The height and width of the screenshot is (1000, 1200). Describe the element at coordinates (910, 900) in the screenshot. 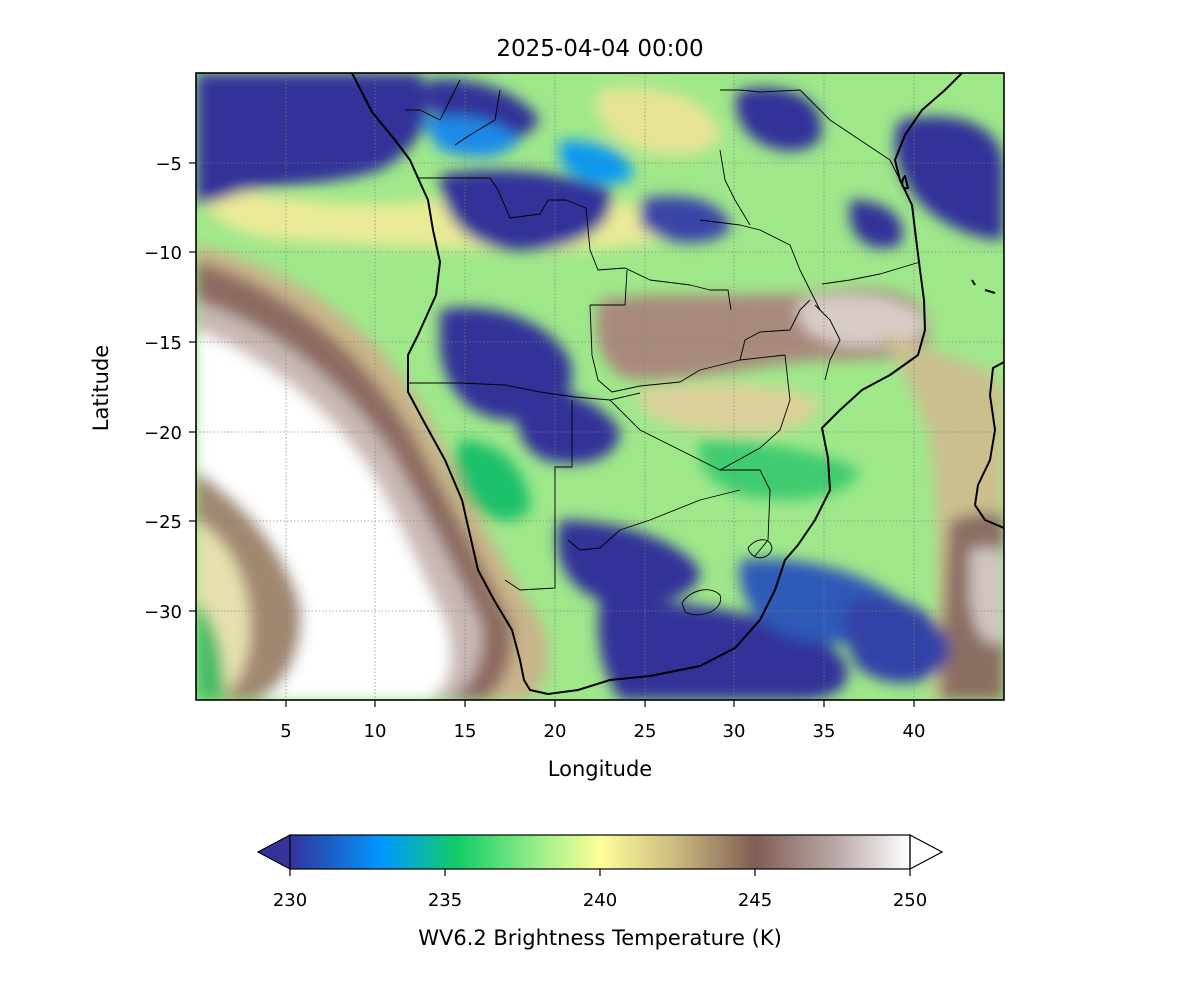

I see `colorbar-tick-label: 250` at that location.